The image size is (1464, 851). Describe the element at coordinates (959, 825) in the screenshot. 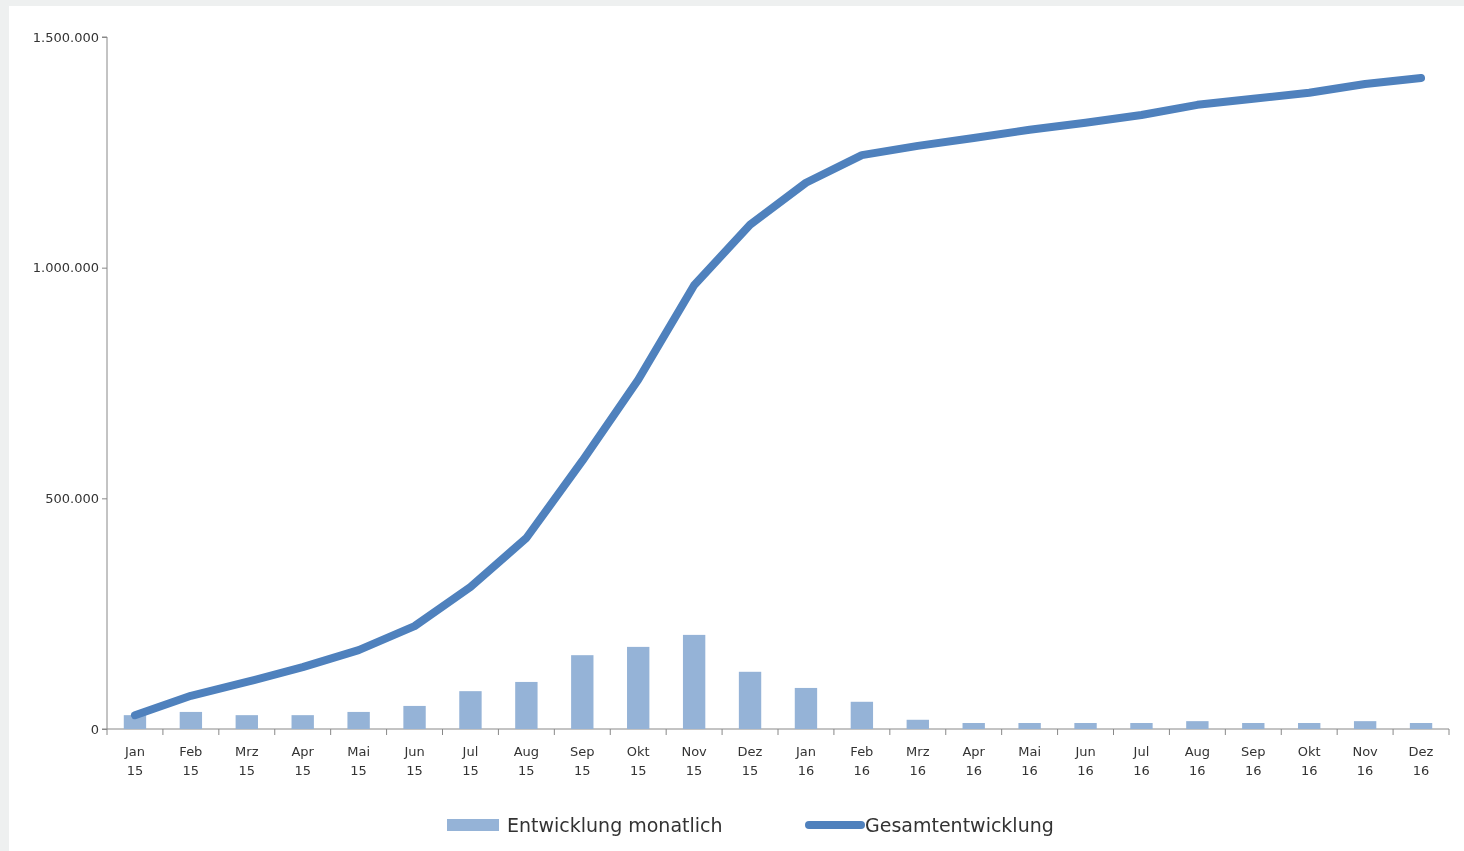

I see `legend-label: Gesamtentwicklung` at that location.